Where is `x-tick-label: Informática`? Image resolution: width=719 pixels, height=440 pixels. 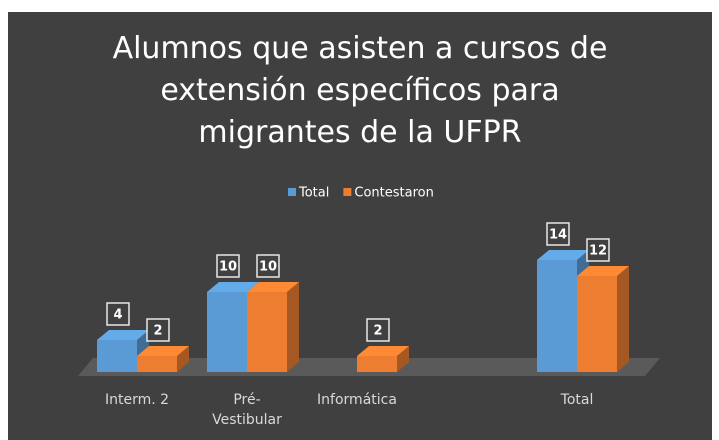 x-tick-label: Informática is located at coordinates (357, 400).